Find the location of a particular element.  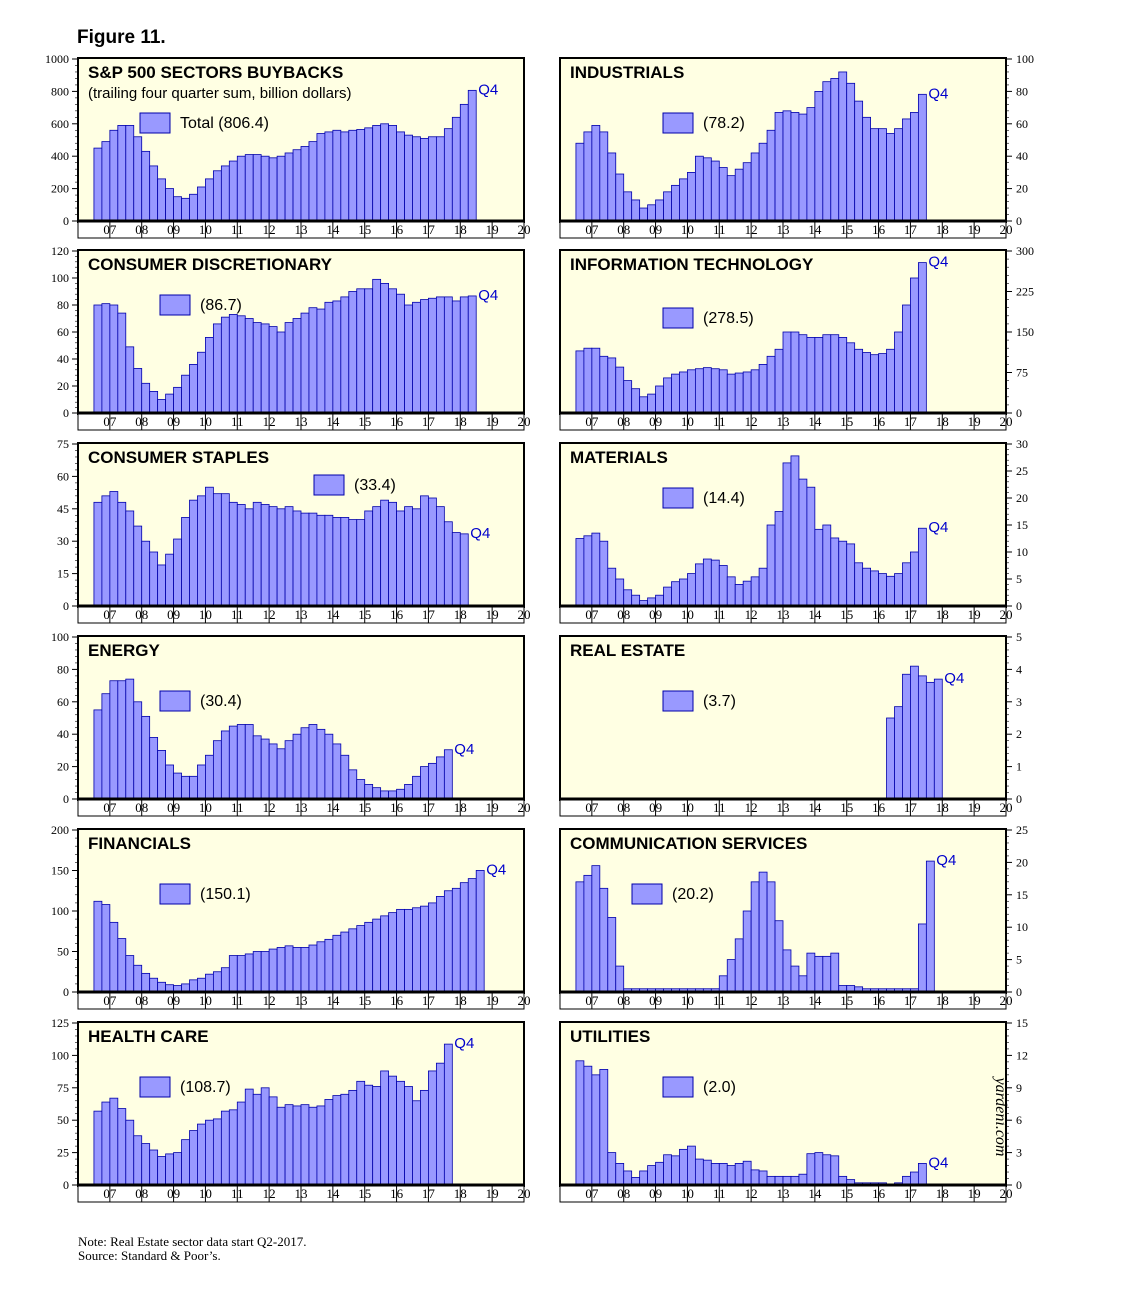

y-tick-label: 60 is located at coordinates (63, 702).